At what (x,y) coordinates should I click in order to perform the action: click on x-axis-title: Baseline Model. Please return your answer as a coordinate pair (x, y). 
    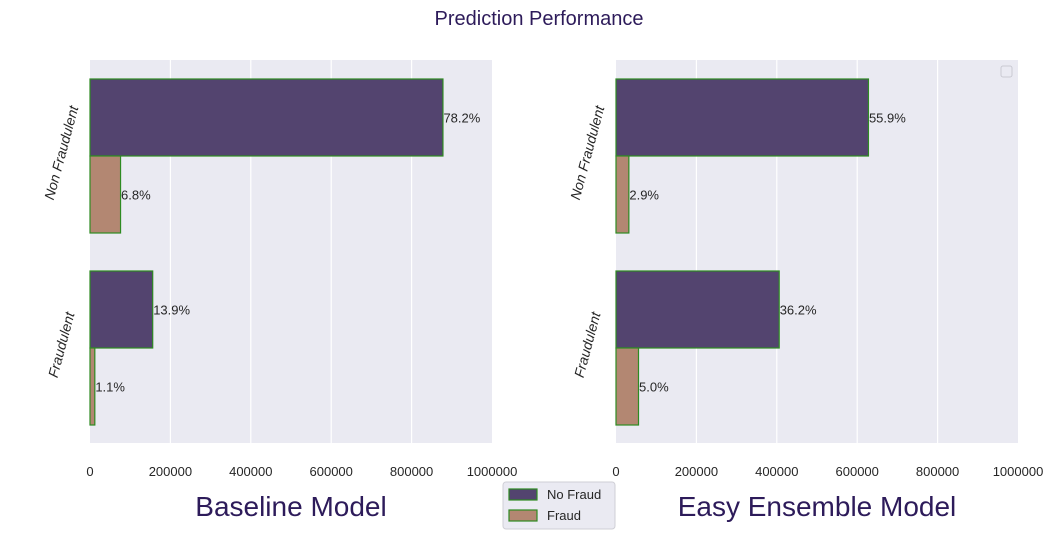
    Looking at the image, I should click on (290, 506).